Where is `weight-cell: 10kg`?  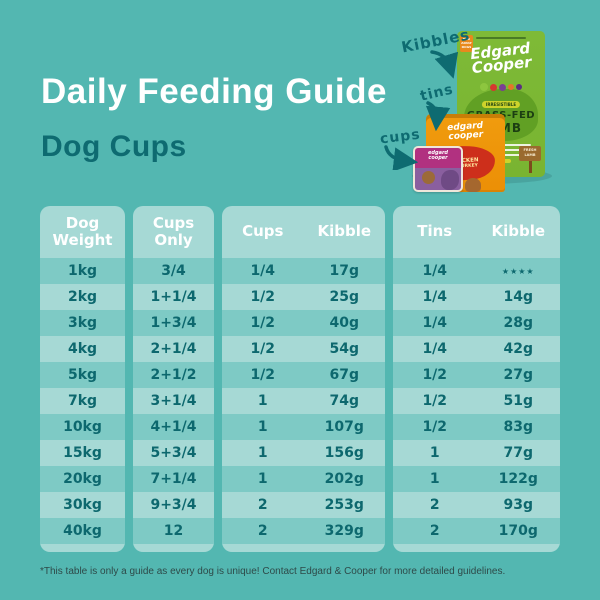 weight-cell: 10kg is located at coordinates (82, 427).